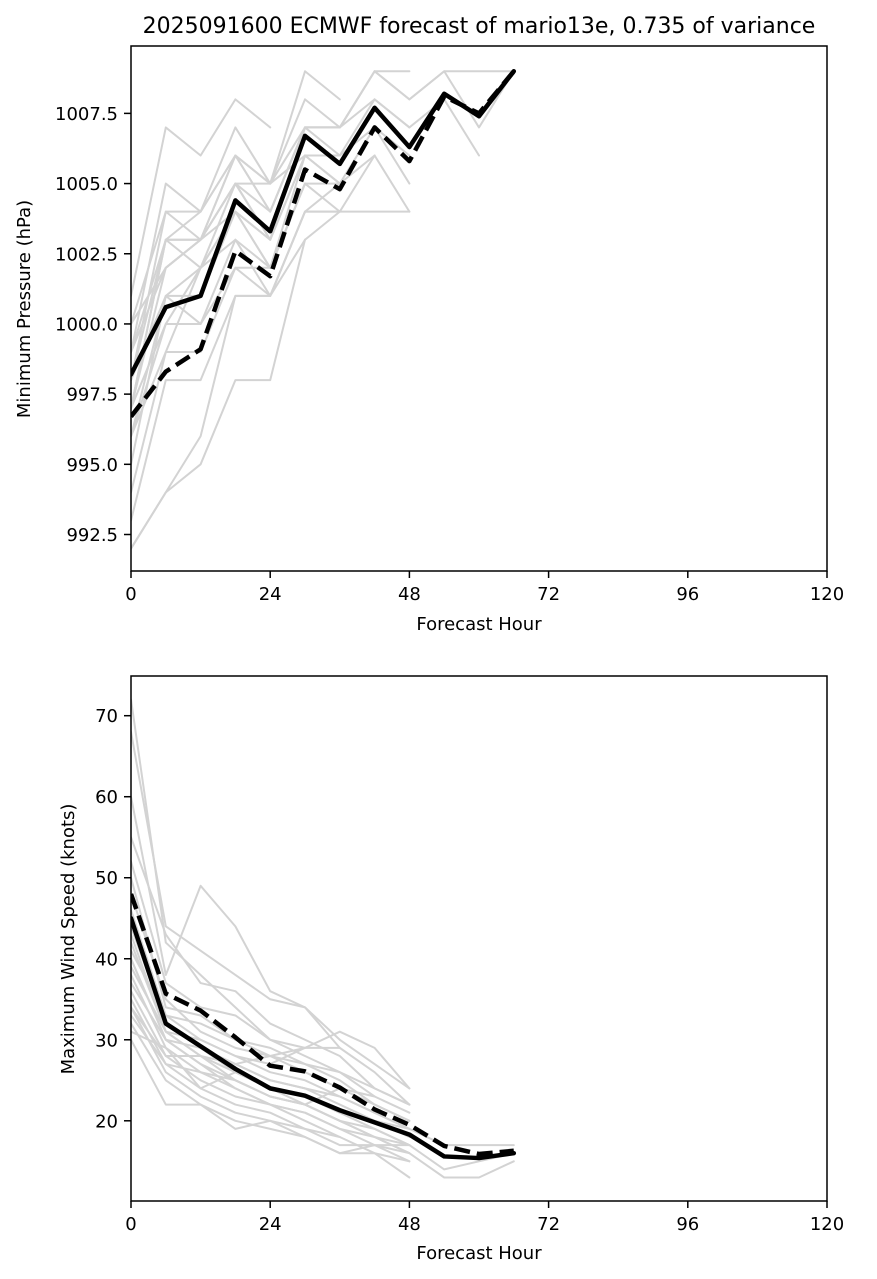 This screenshot has width=877, height=1279. What do you see at coordinates (92, 535) in the screenshot?
I see `pressure-y-tick-label: 992.5` at bounding box center [92, 535].